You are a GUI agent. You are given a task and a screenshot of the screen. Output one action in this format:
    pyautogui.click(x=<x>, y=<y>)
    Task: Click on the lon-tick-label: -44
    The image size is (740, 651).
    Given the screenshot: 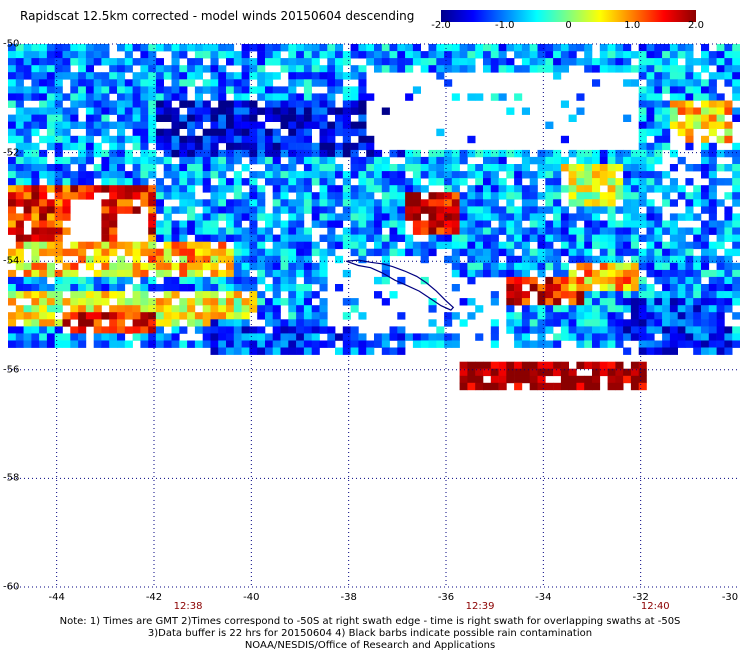 What is the action you would take?
    pyautogui.click(x=56, y=597)
    